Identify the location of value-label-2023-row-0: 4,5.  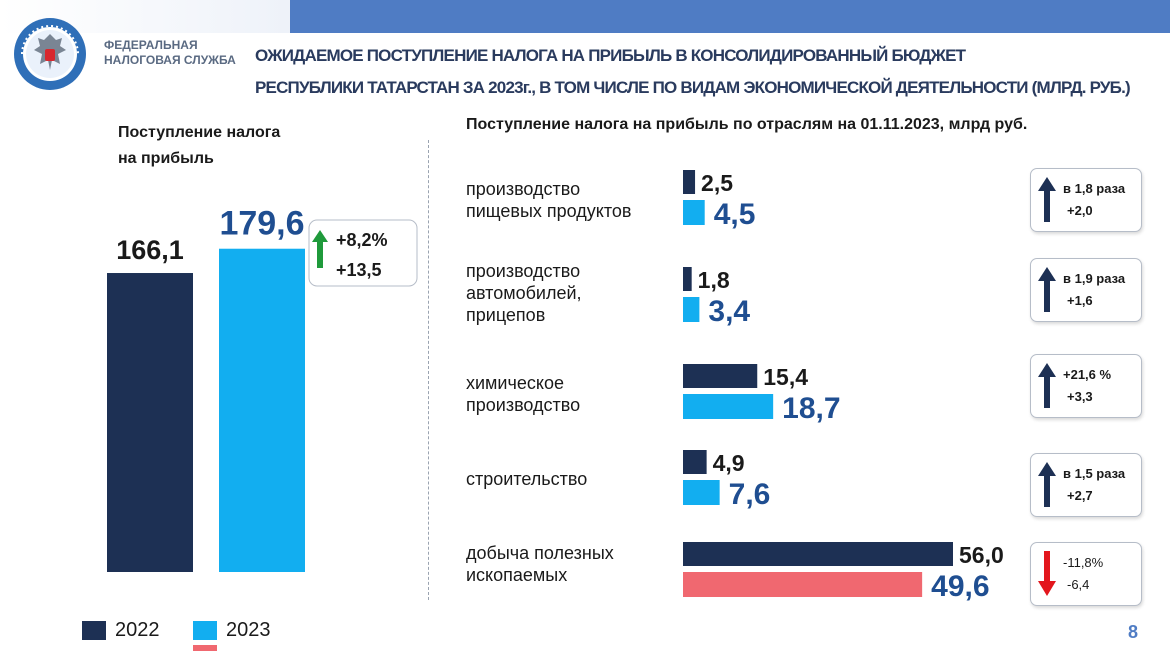
(735, 214).